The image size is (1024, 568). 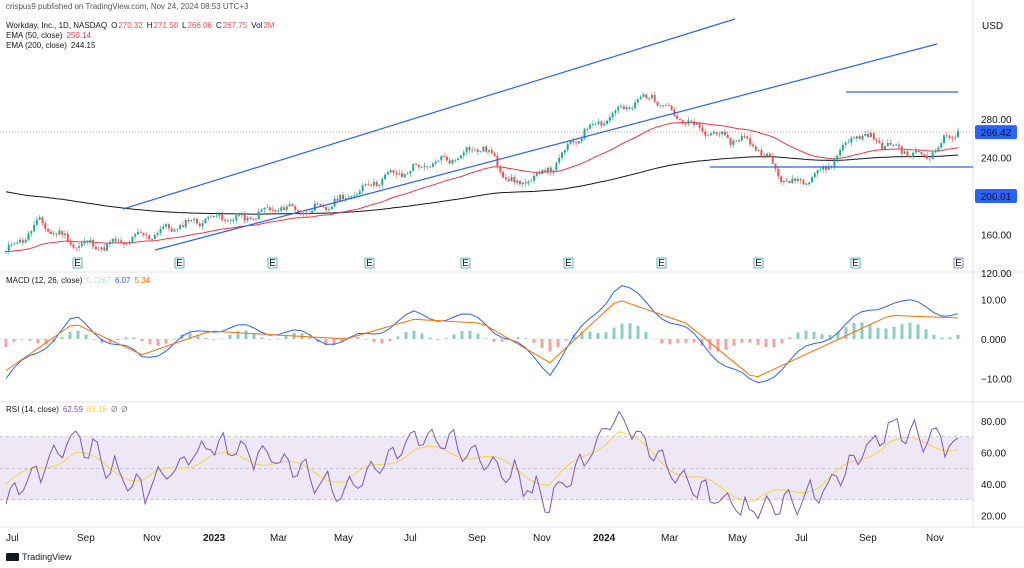 What do you see at coordinates (993, 301) in the screenshot?
I see `macd-tick: 10.00` at bounding box center [993, 301].